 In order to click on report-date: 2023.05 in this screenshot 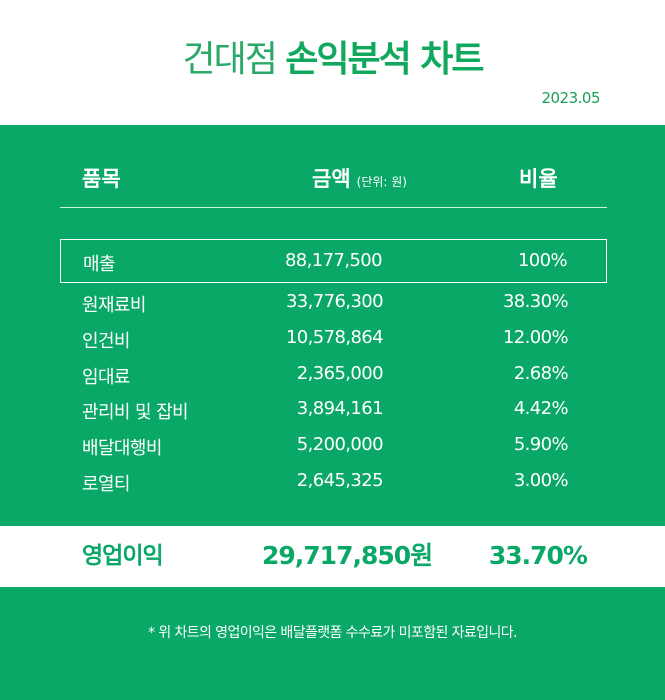, I will do `click(570, 98)`.